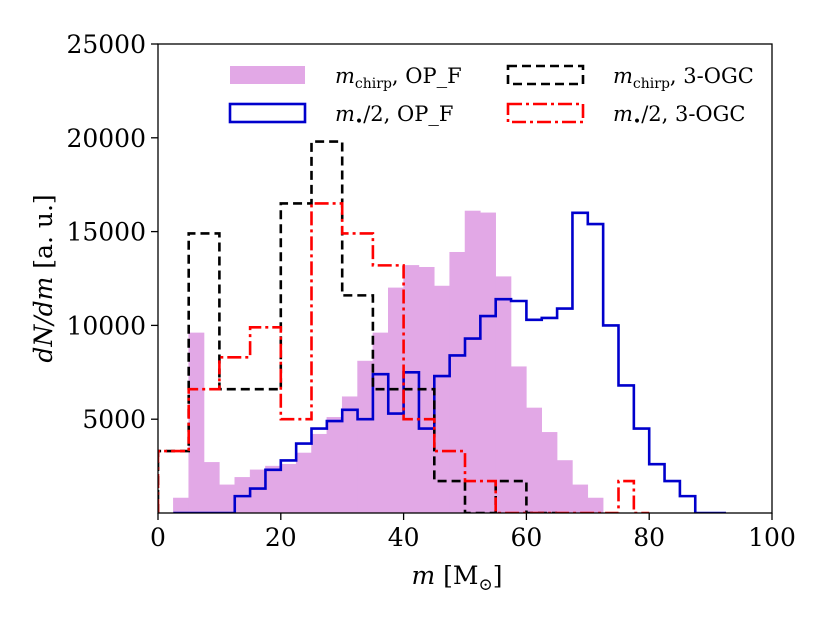  What do you see at coordinates (398, 78) in the screenshot?
I see `legend-label-0: mchirp, OP_F` at bounding box center [398, 78].